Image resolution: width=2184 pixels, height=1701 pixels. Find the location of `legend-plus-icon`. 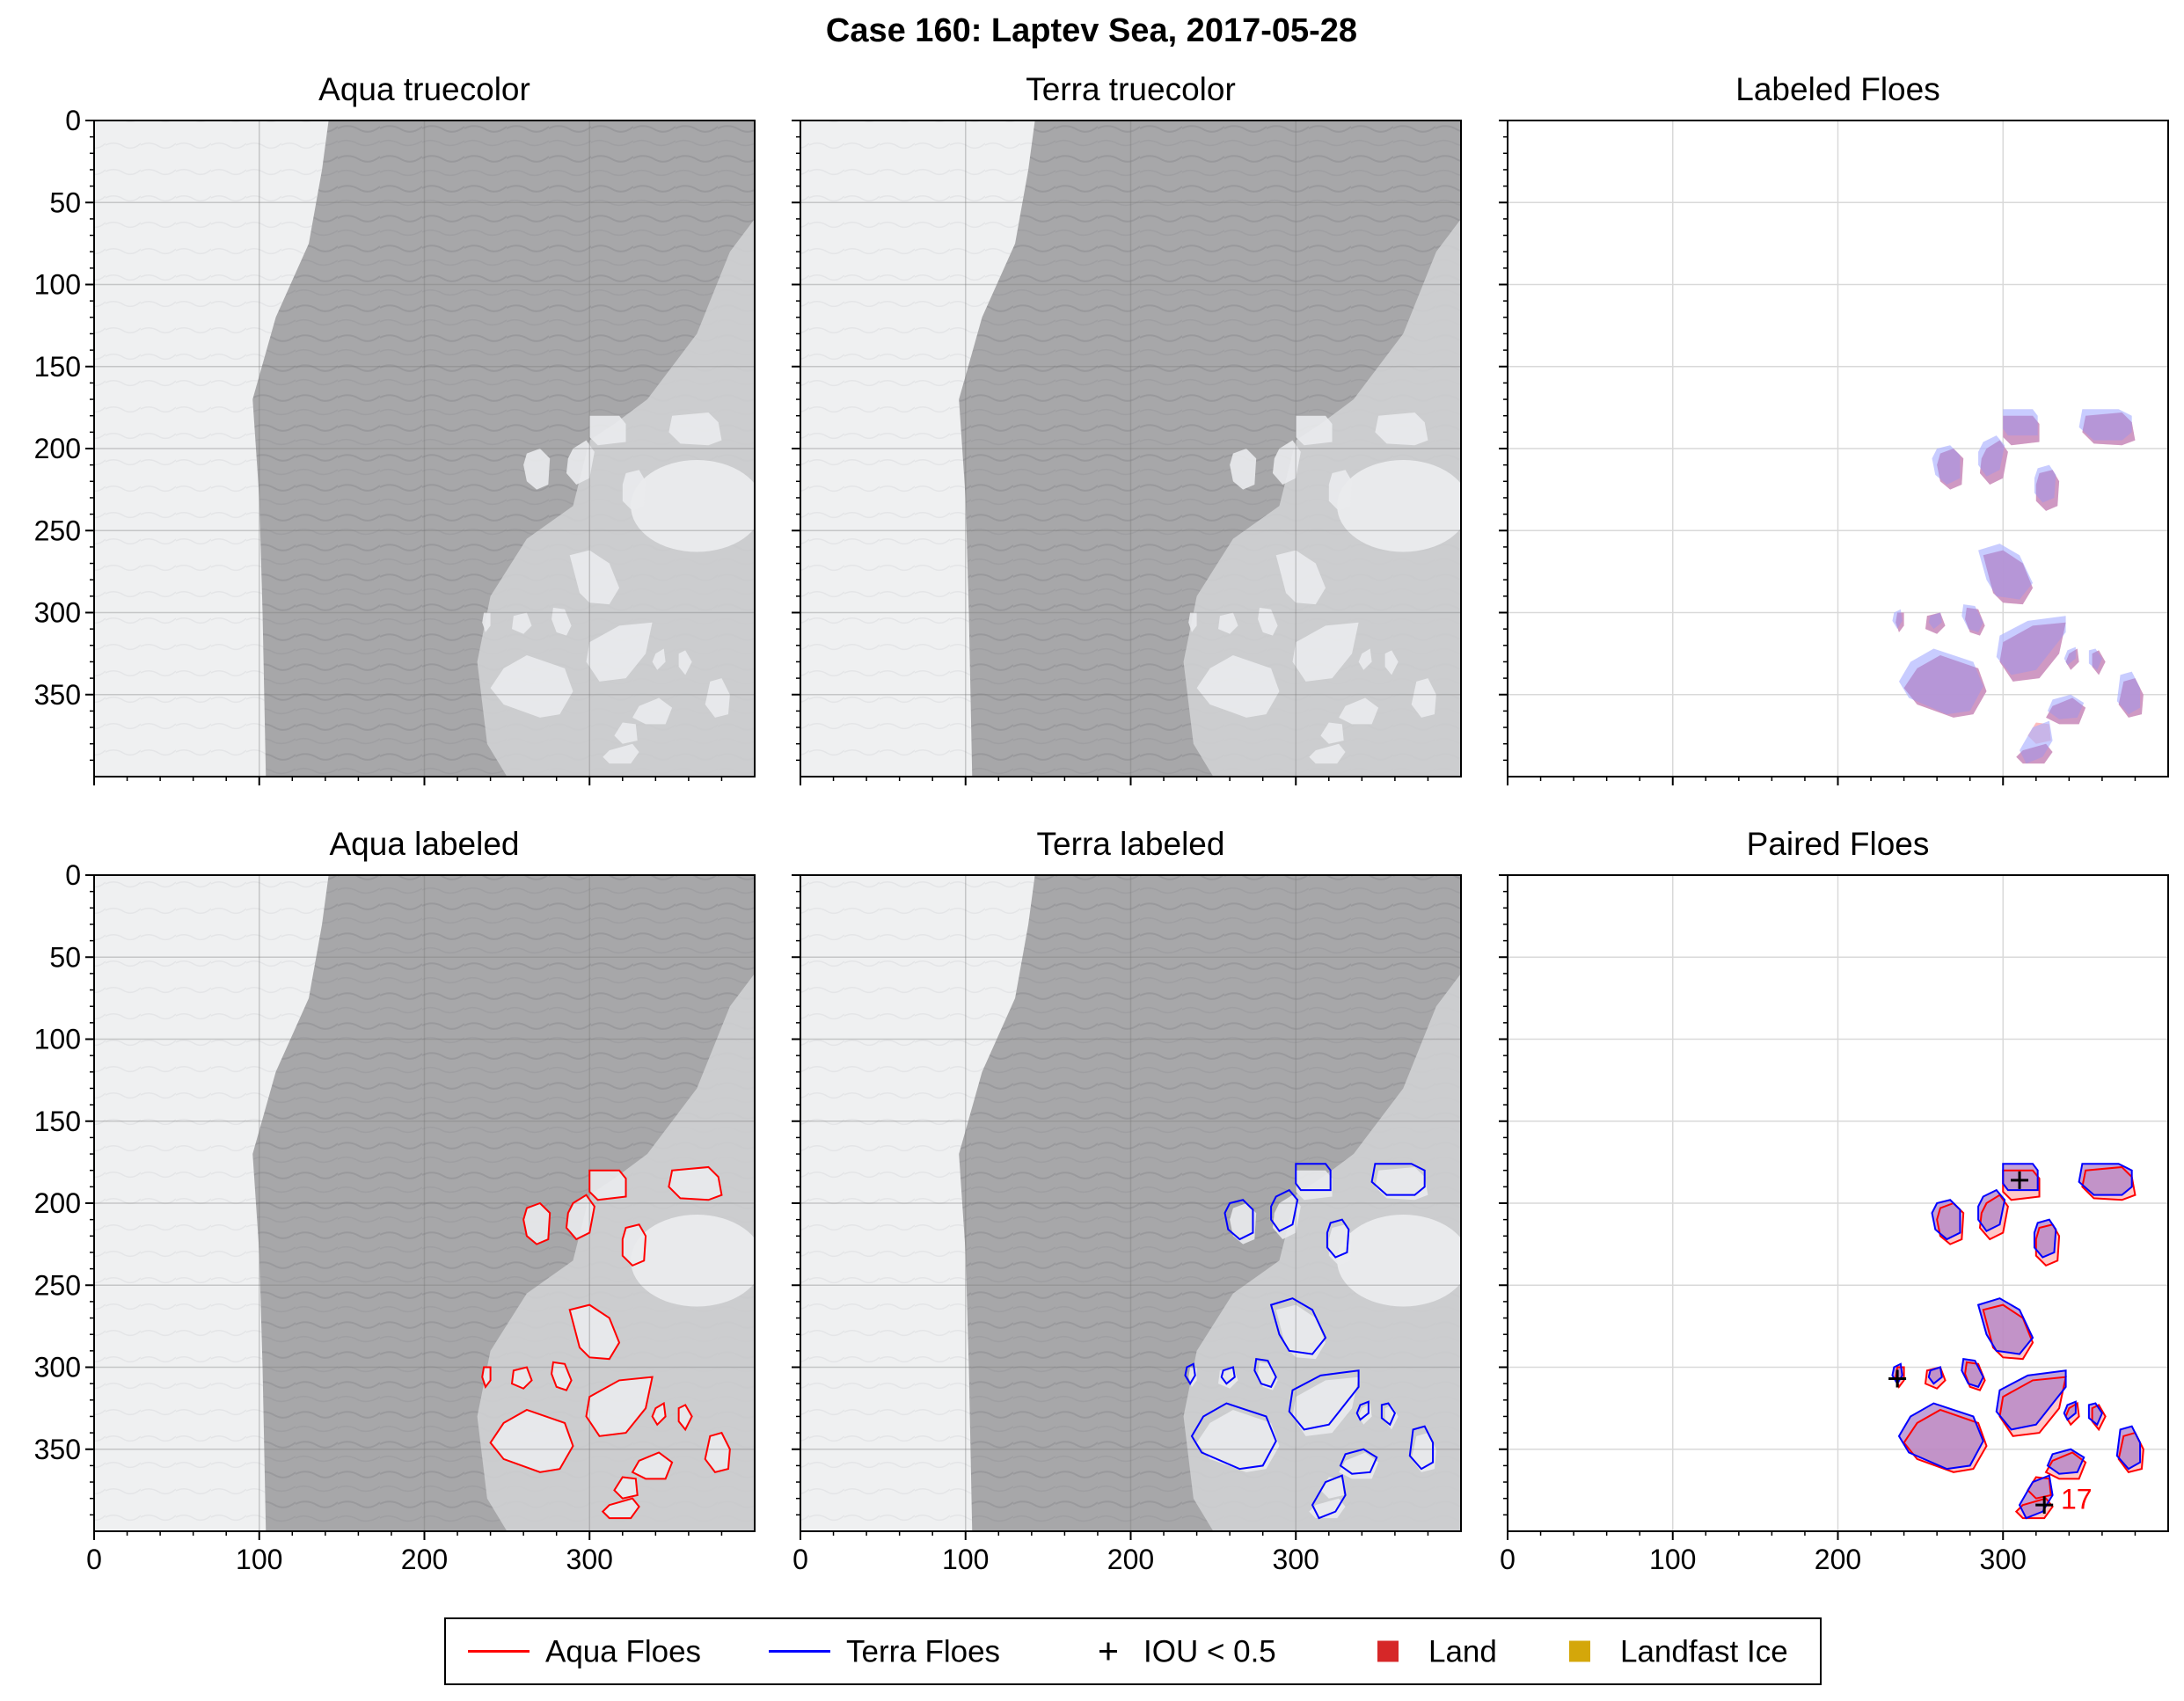

legend-plus-icon is located at coordinates (1108, 1651).